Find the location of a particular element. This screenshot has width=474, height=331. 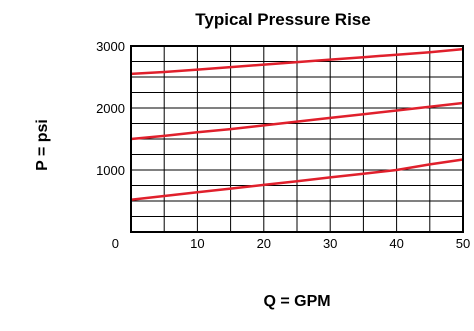

y-tick-labels: 1000 2000 3000 is located at coordinates (110, 108).